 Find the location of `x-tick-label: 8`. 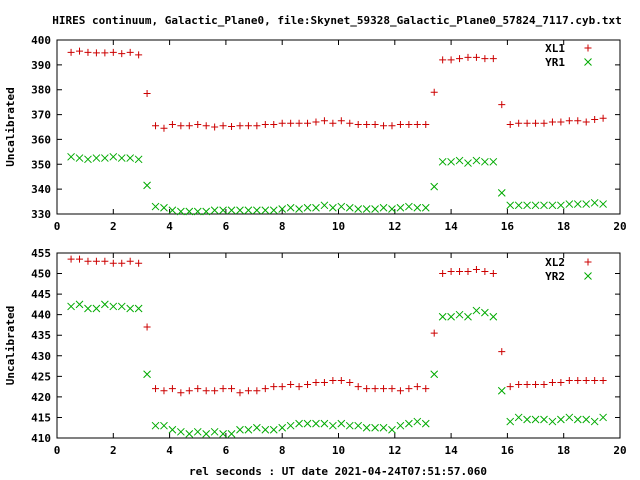

x-tick-label: 8 is located at coordinates (282, 226).